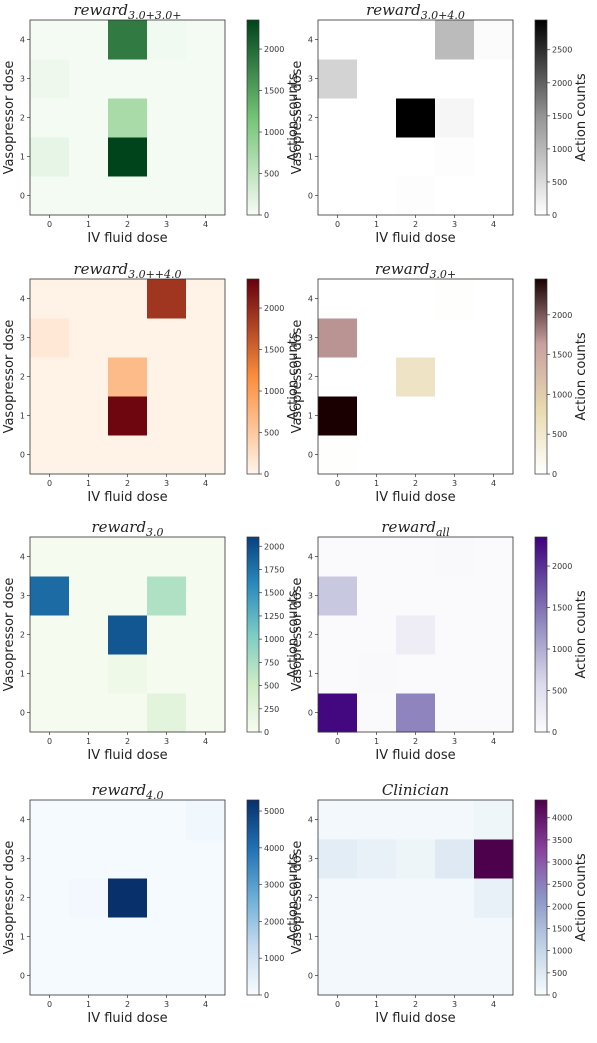 This screenshot has width=597, height=1043. Describe the element at coordinates (274, 570) in the screenshot. I see `colorbar-tick-label: 1750` at that location.